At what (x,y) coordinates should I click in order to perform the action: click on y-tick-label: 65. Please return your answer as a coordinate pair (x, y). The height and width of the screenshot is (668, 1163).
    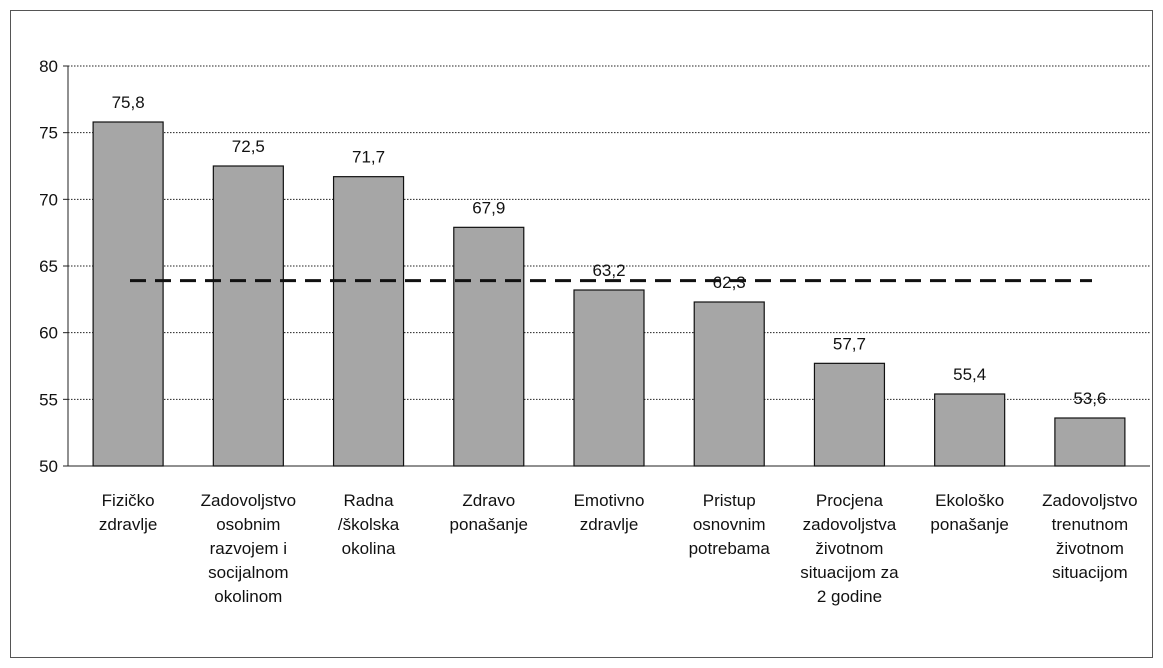
    Looking at the image, I should click on (48, 266).